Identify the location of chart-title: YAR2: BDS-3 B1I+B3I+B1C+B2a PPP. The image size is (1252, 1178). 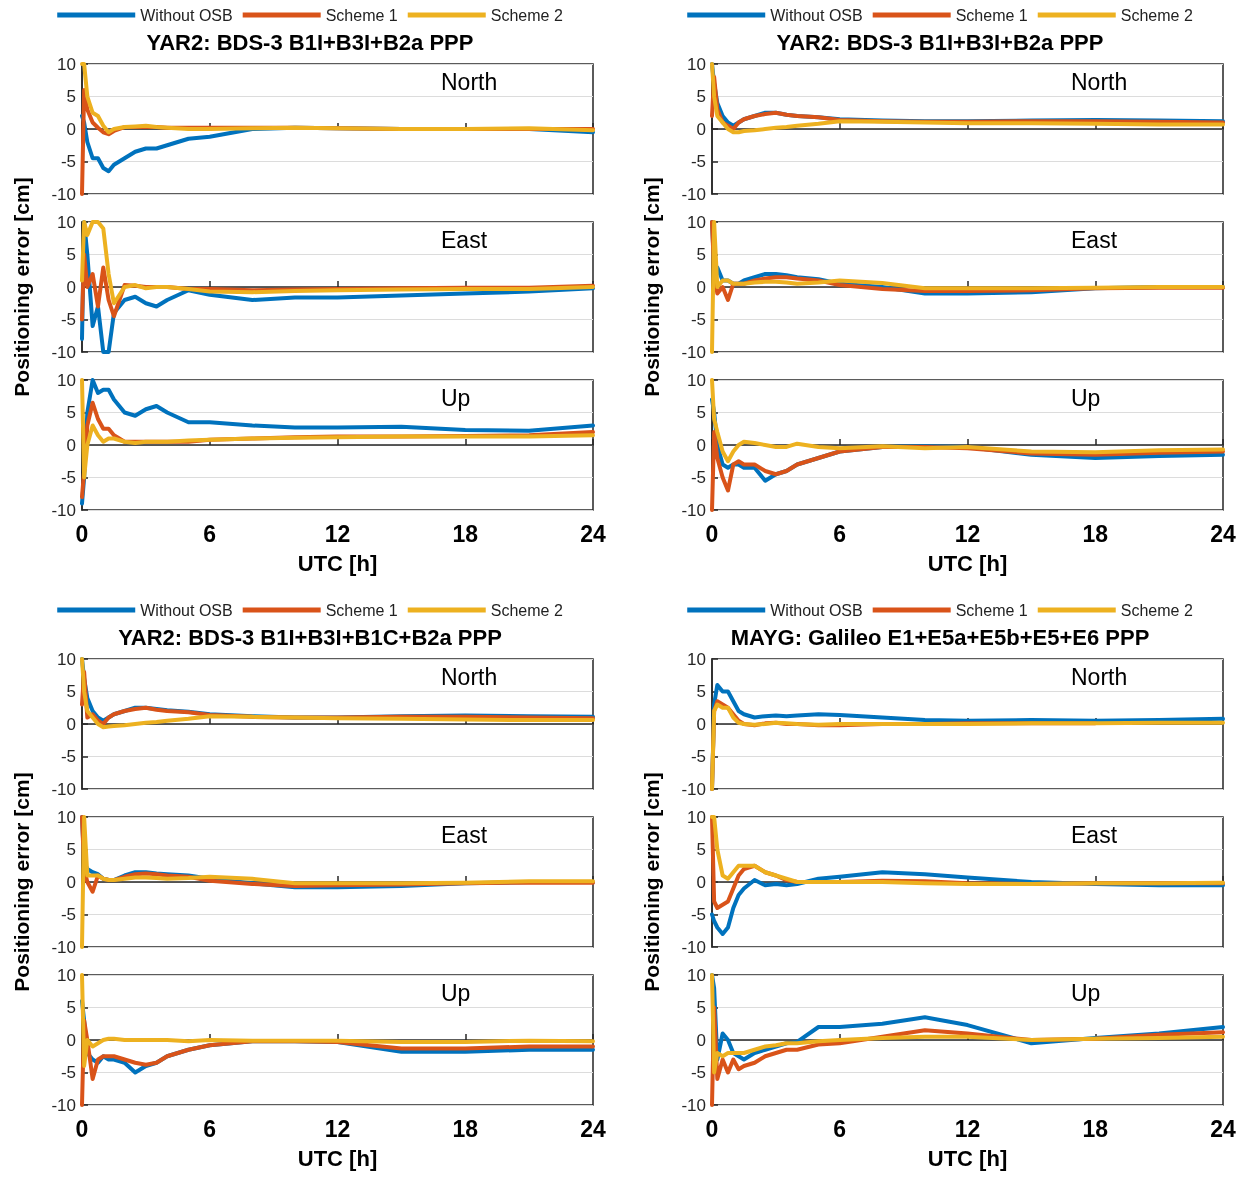
(310, 637).